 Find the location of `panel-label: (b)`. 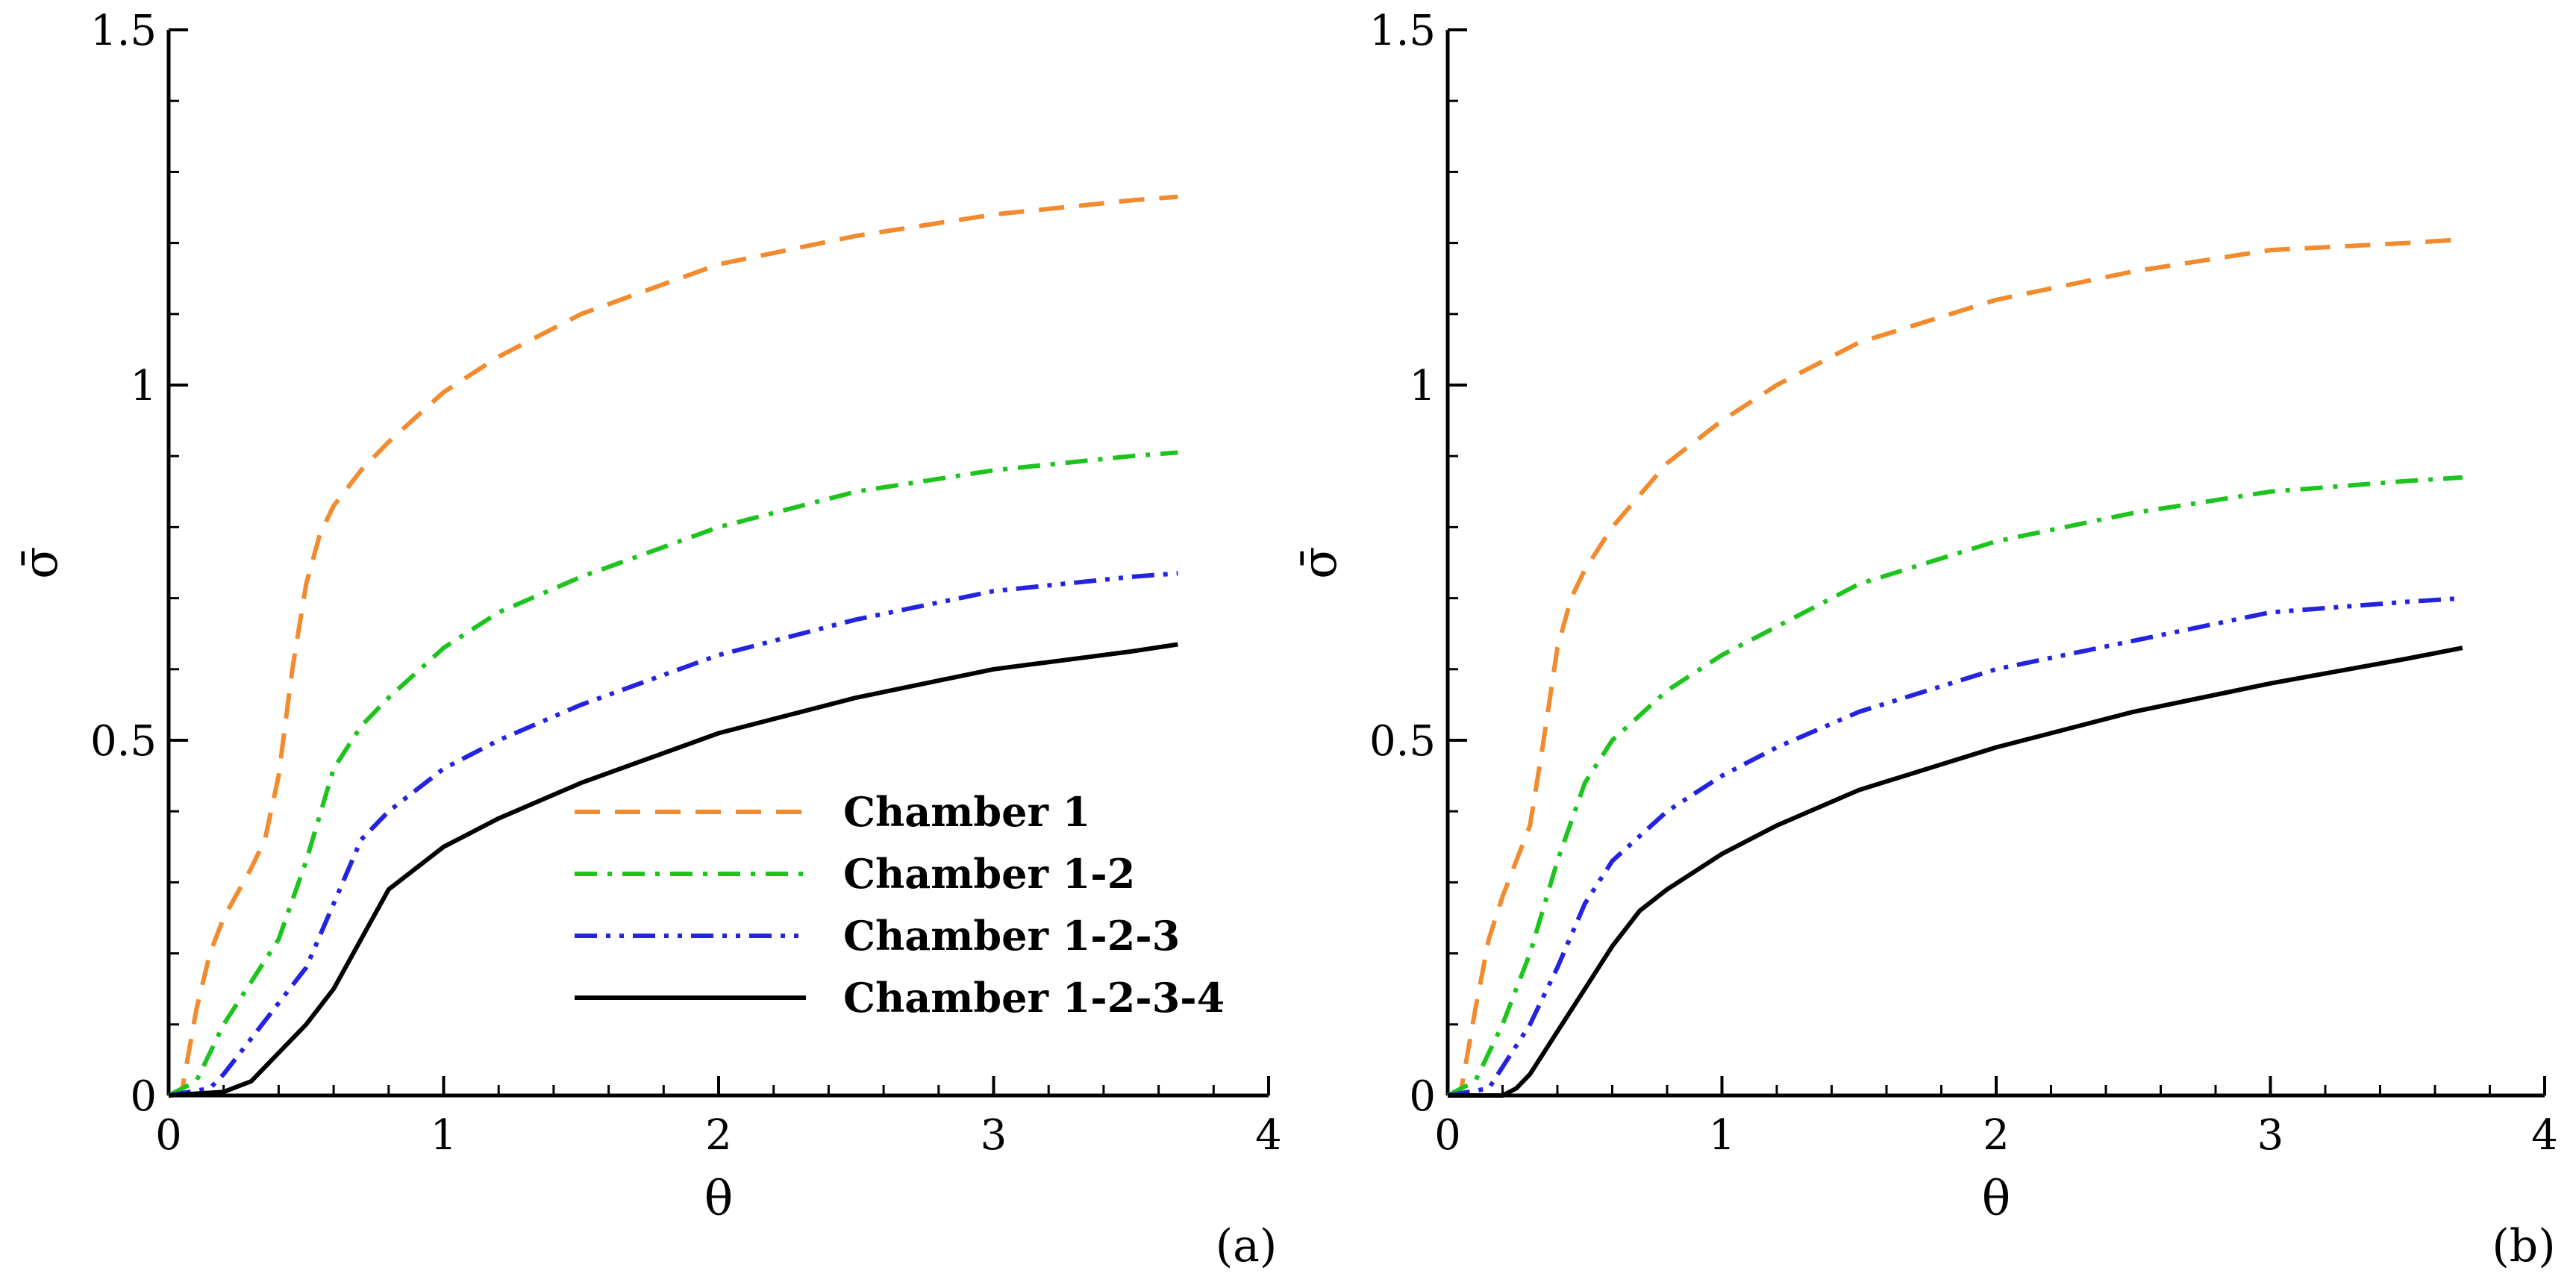

panel-label: (b) is located at coordinates (2523, 1246).